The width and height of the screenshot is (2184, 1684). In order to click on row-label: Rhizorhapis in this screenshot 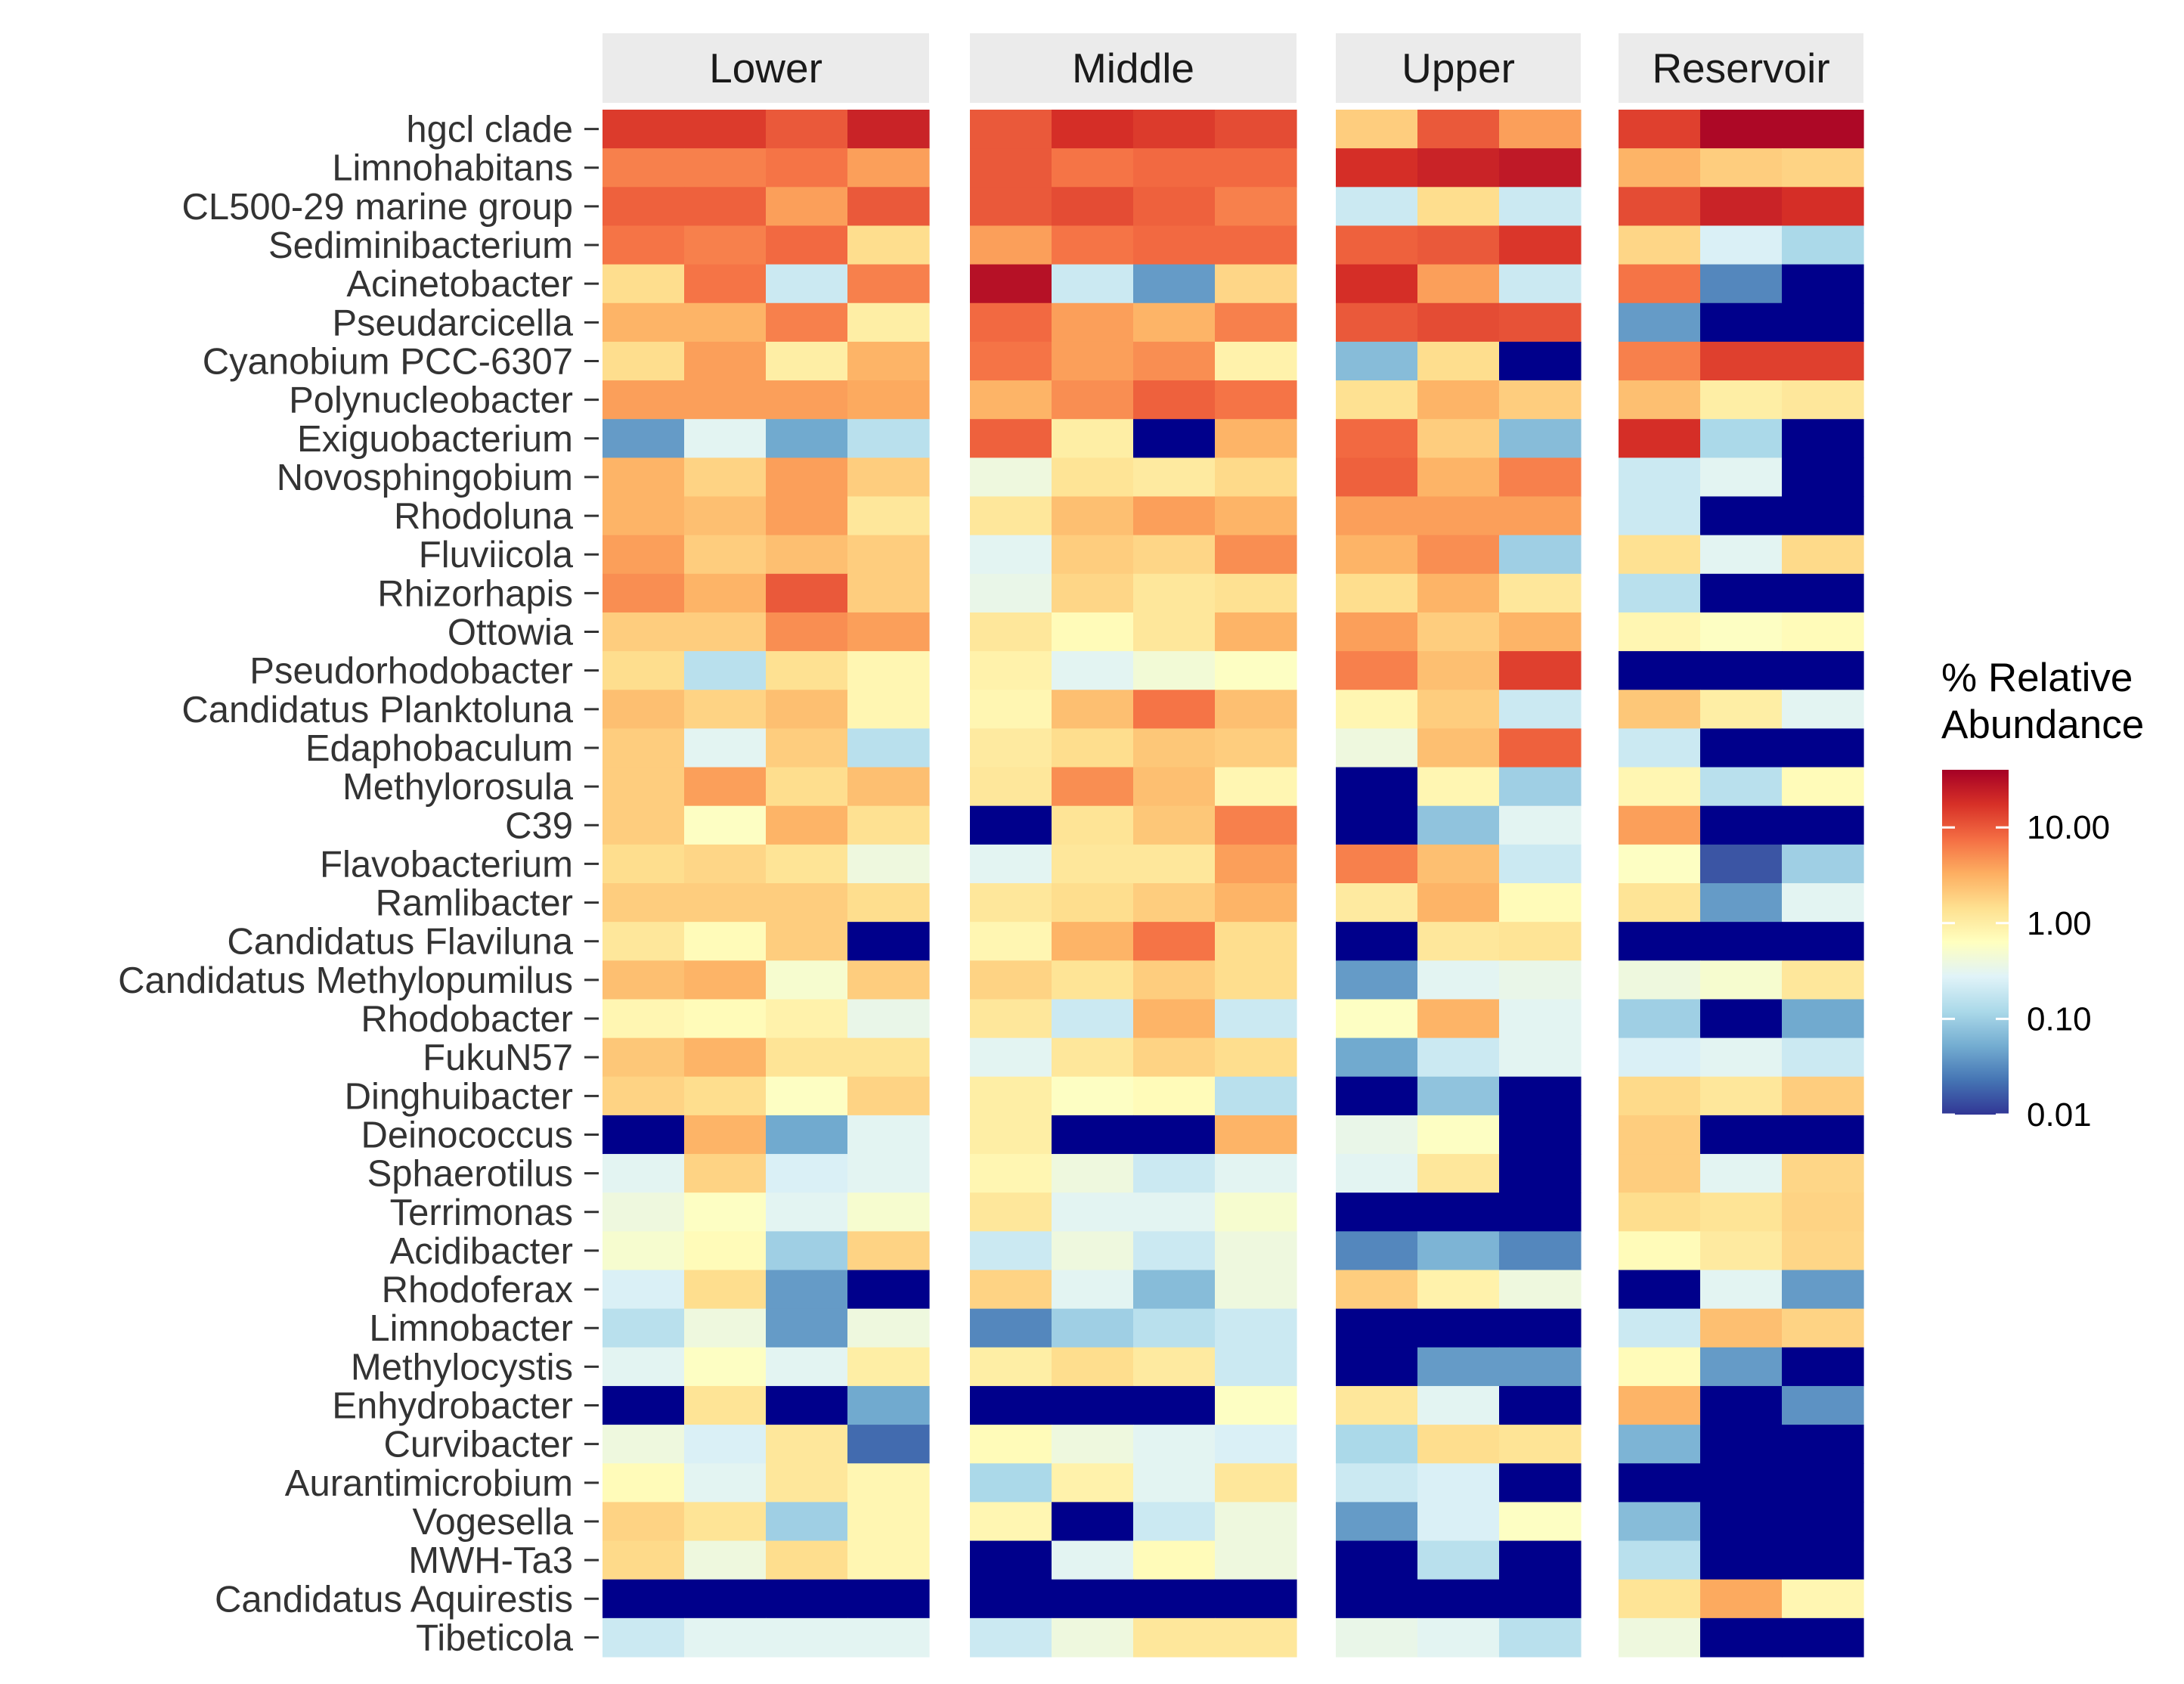, I will do `click(475, 593)`.